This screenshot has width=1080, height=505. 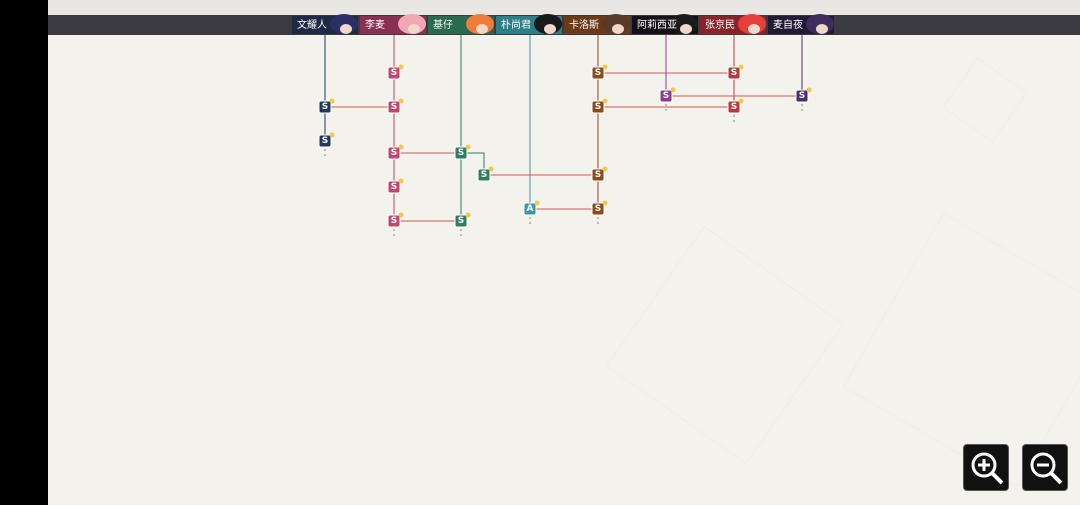 I want to click on character-name: 文耀人, so click(x=312, y=24).